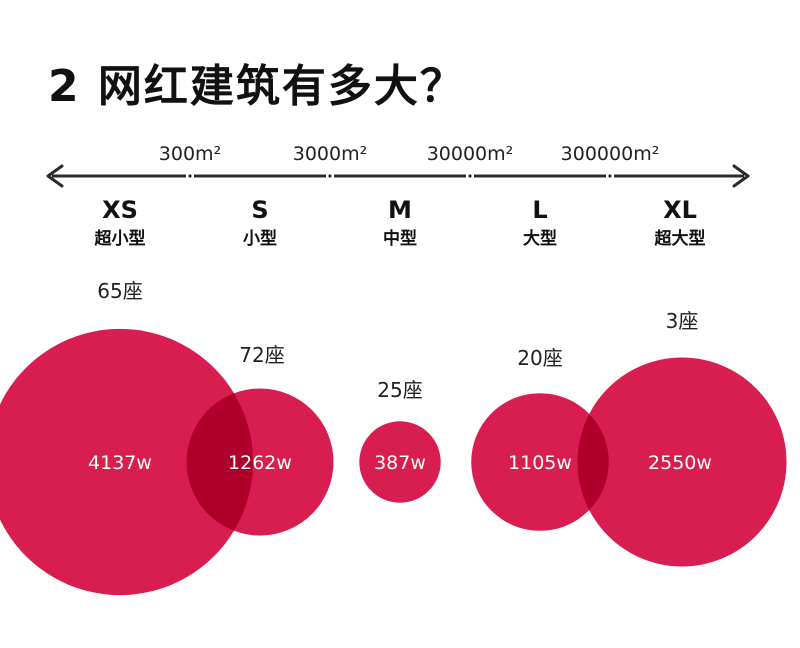 Image resolution: width=800 pixels, height=648 pixels. I want to click on bubble-count-label: 72座, so click(261, 355).